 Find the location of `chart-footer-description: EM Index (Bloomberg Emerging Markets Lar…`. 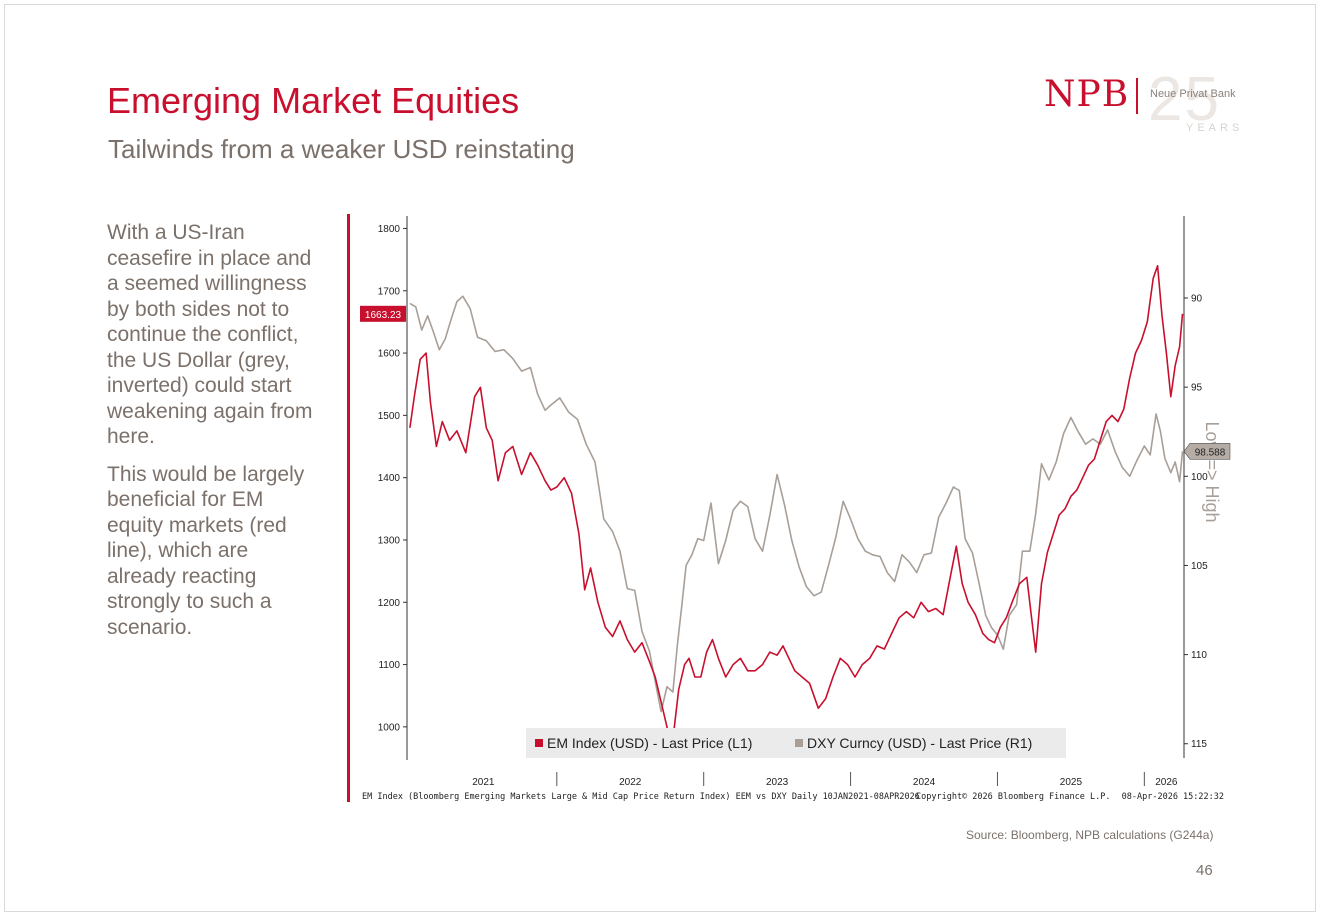

chart-footer-description: EM Index (Bloomberg Emerging Markets Lar… is located at coordinates (641, 797).